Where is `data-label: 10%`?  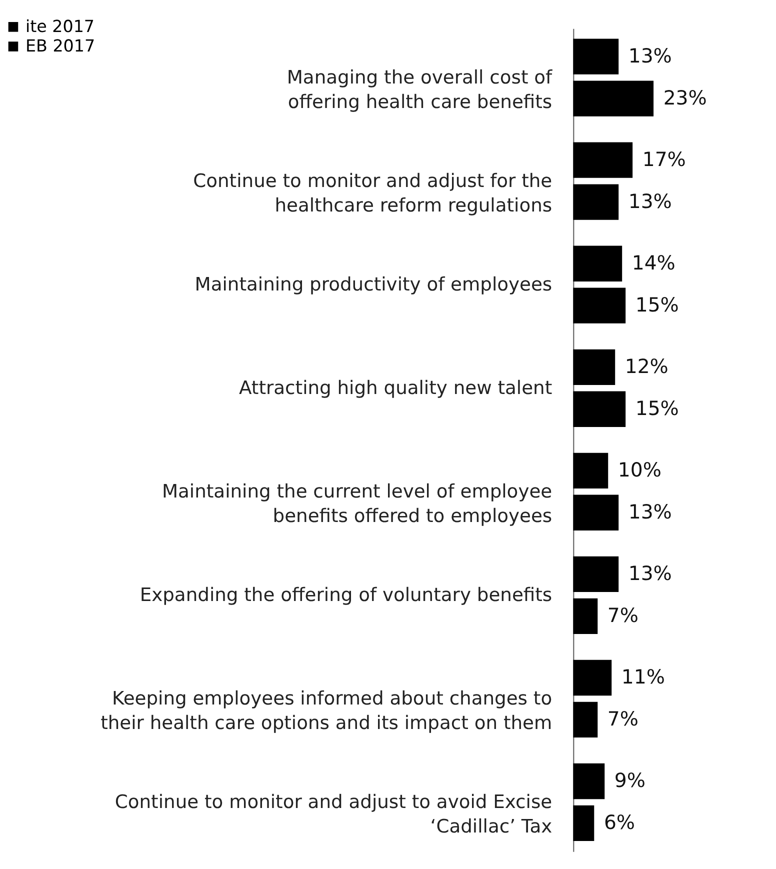 data-label: 10% is located at coordinates (640, 470).